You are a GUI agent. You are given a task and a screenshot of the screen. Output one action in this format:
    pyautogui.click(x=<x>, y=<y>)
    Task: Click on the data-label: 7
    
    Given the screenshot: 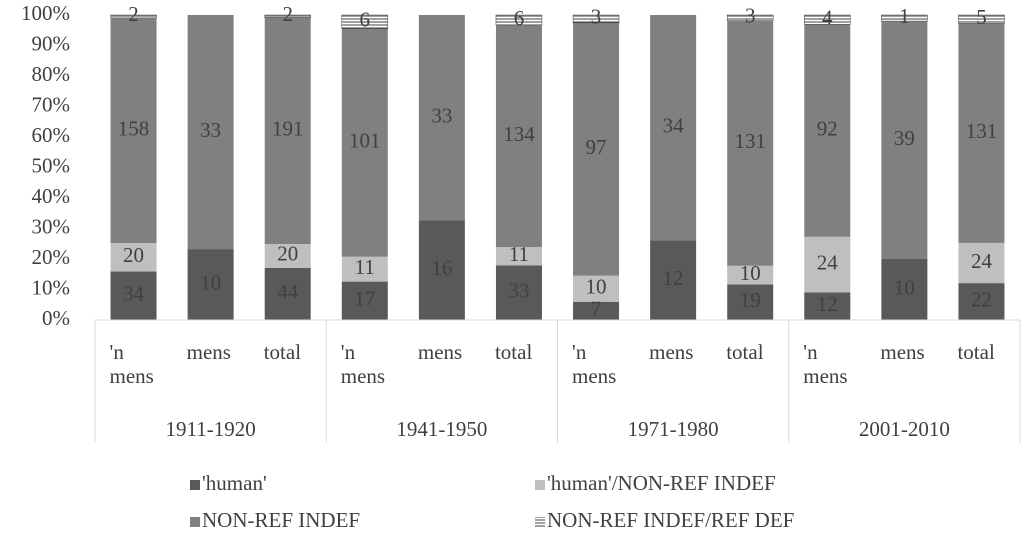 What is the action you would take?
    pyautogui.click(x=596, y=309)
    